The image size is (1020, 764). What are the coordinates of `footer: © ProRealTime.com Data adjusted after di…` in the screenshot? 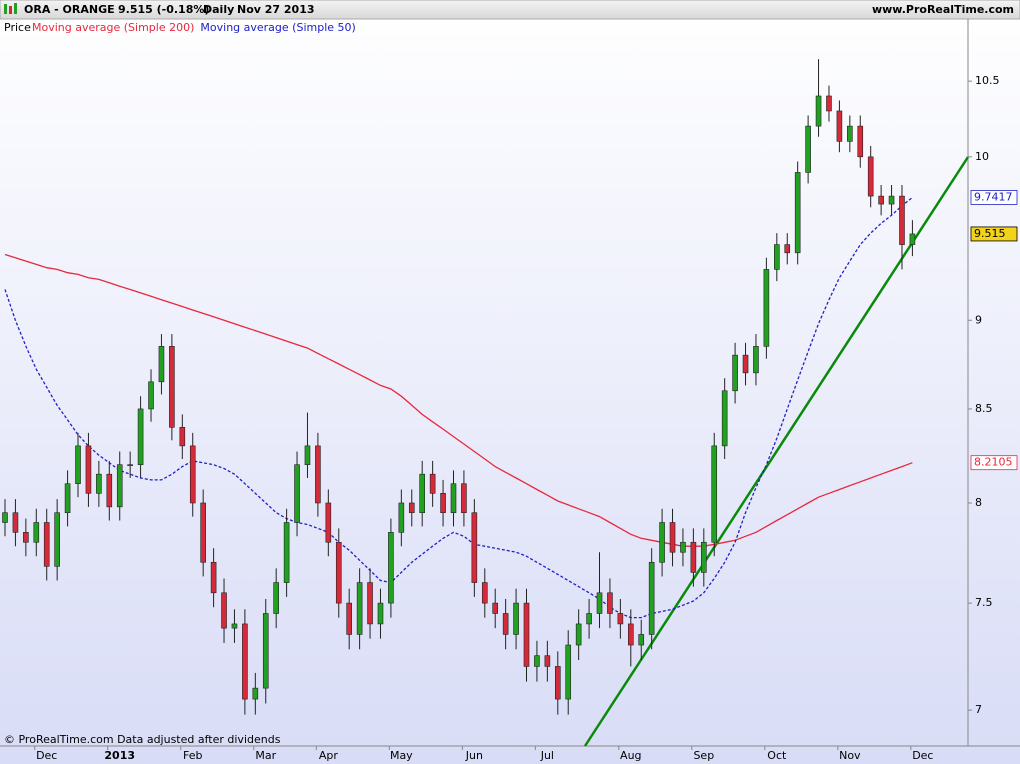 It's located at (142, 739).